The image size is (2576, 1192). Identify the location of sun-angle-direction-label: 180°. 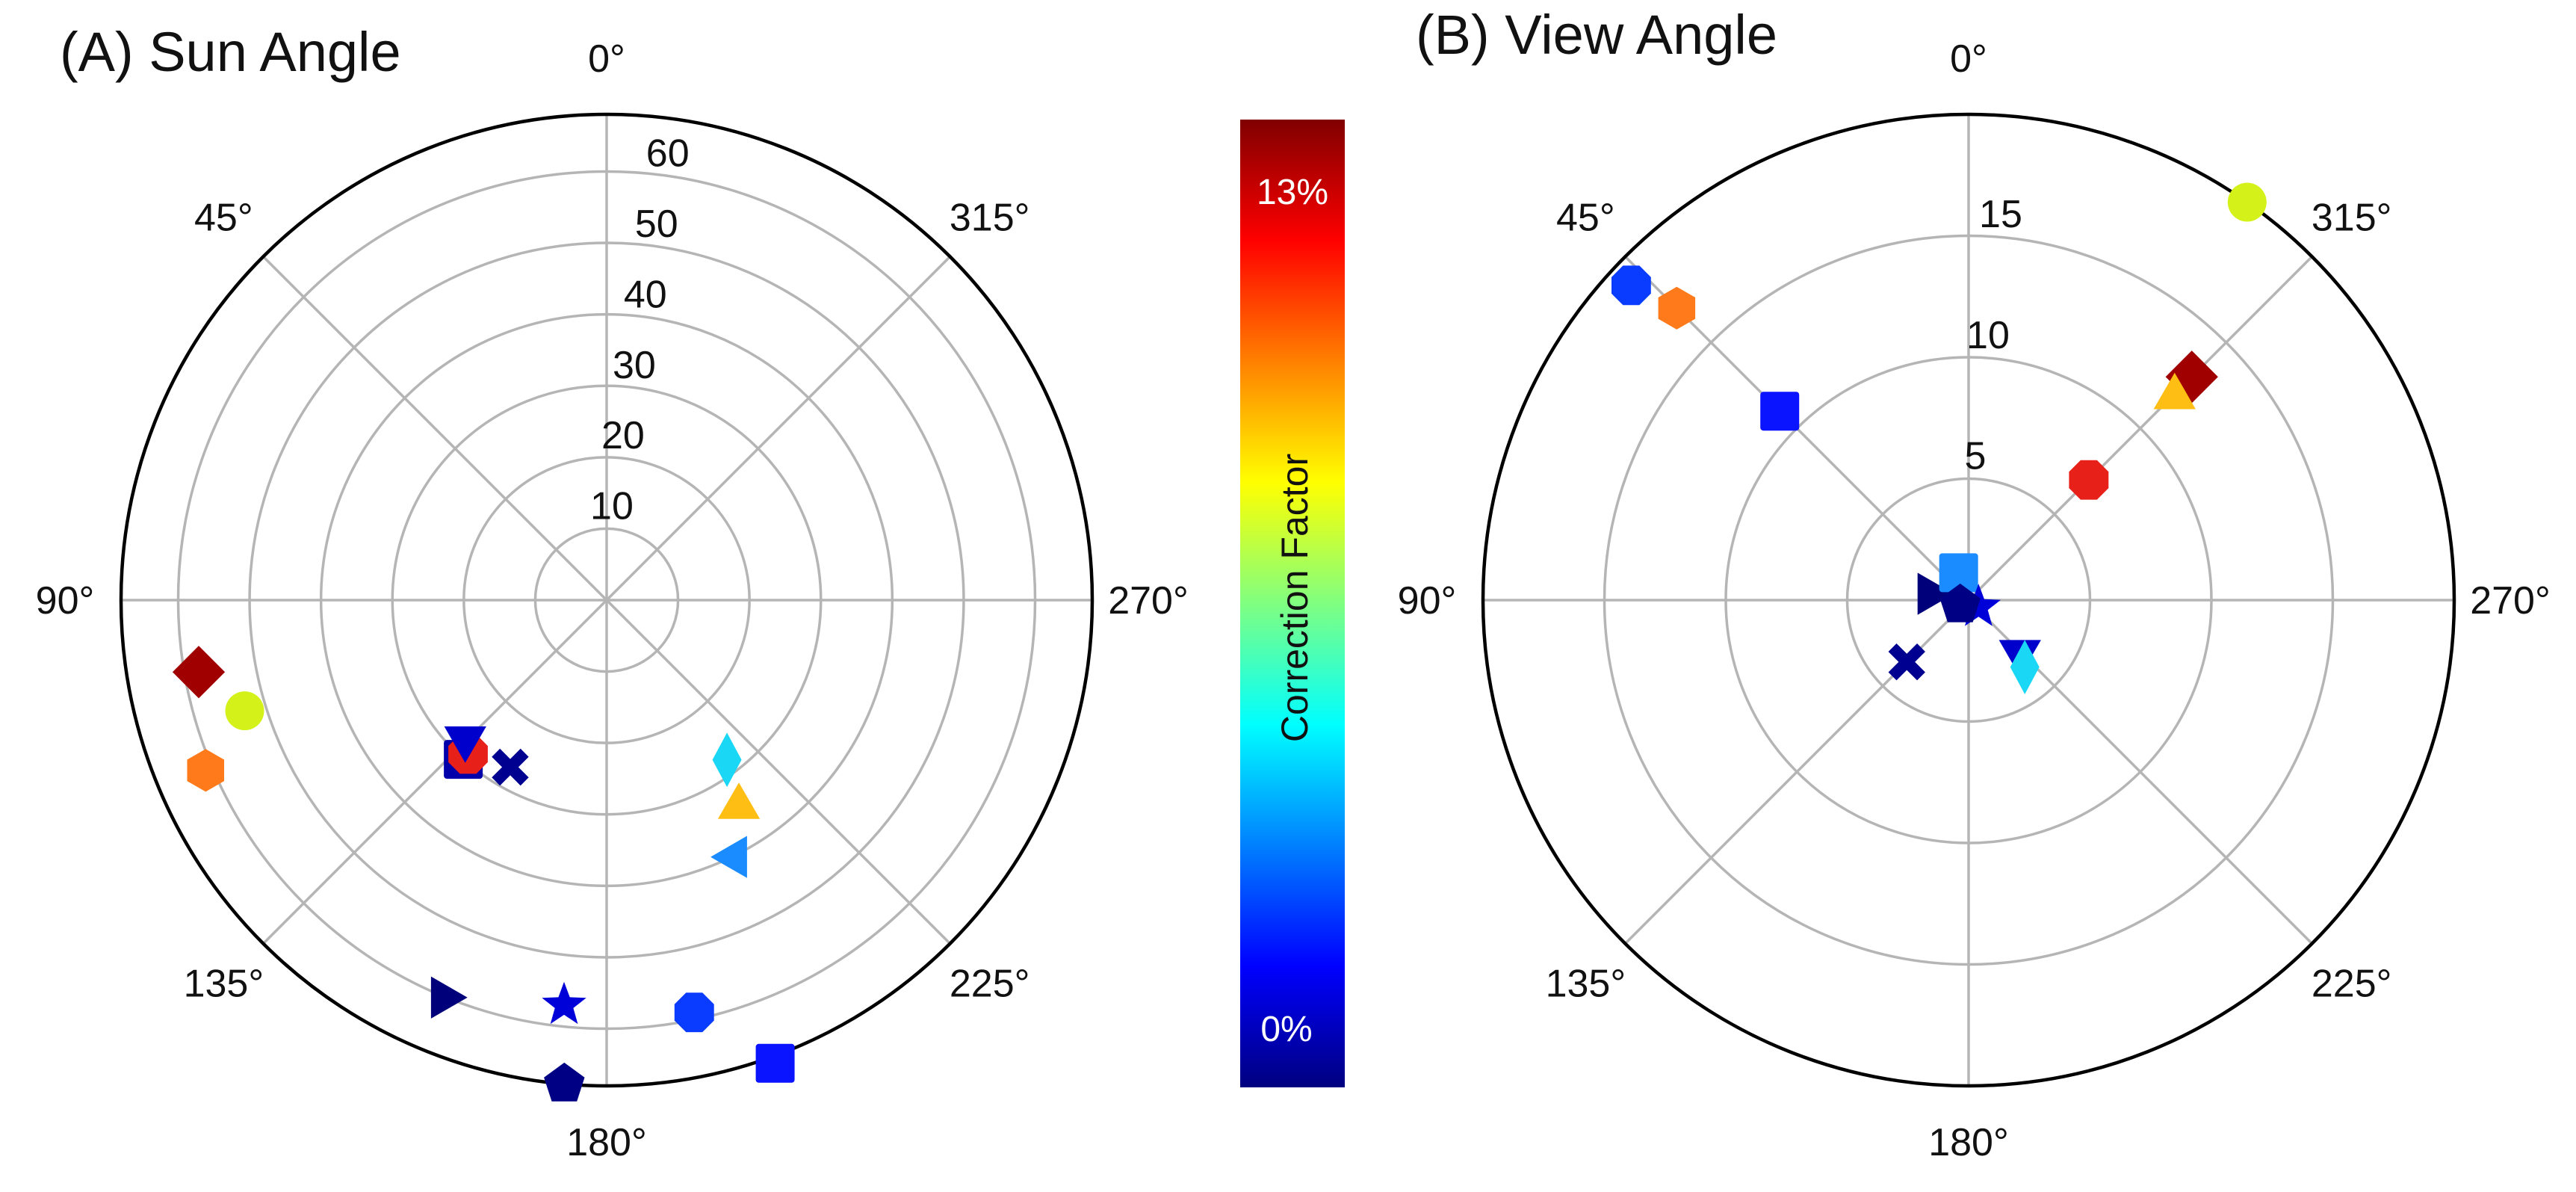
(606, 1142).